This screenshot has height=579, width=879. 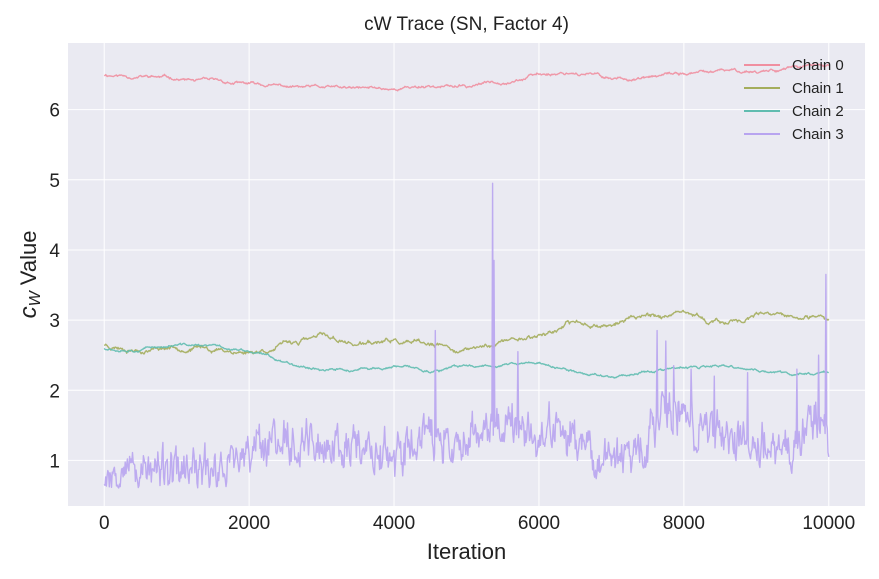 I want to click on y-axis-label-symbol: c, so click(x=28, y=312).